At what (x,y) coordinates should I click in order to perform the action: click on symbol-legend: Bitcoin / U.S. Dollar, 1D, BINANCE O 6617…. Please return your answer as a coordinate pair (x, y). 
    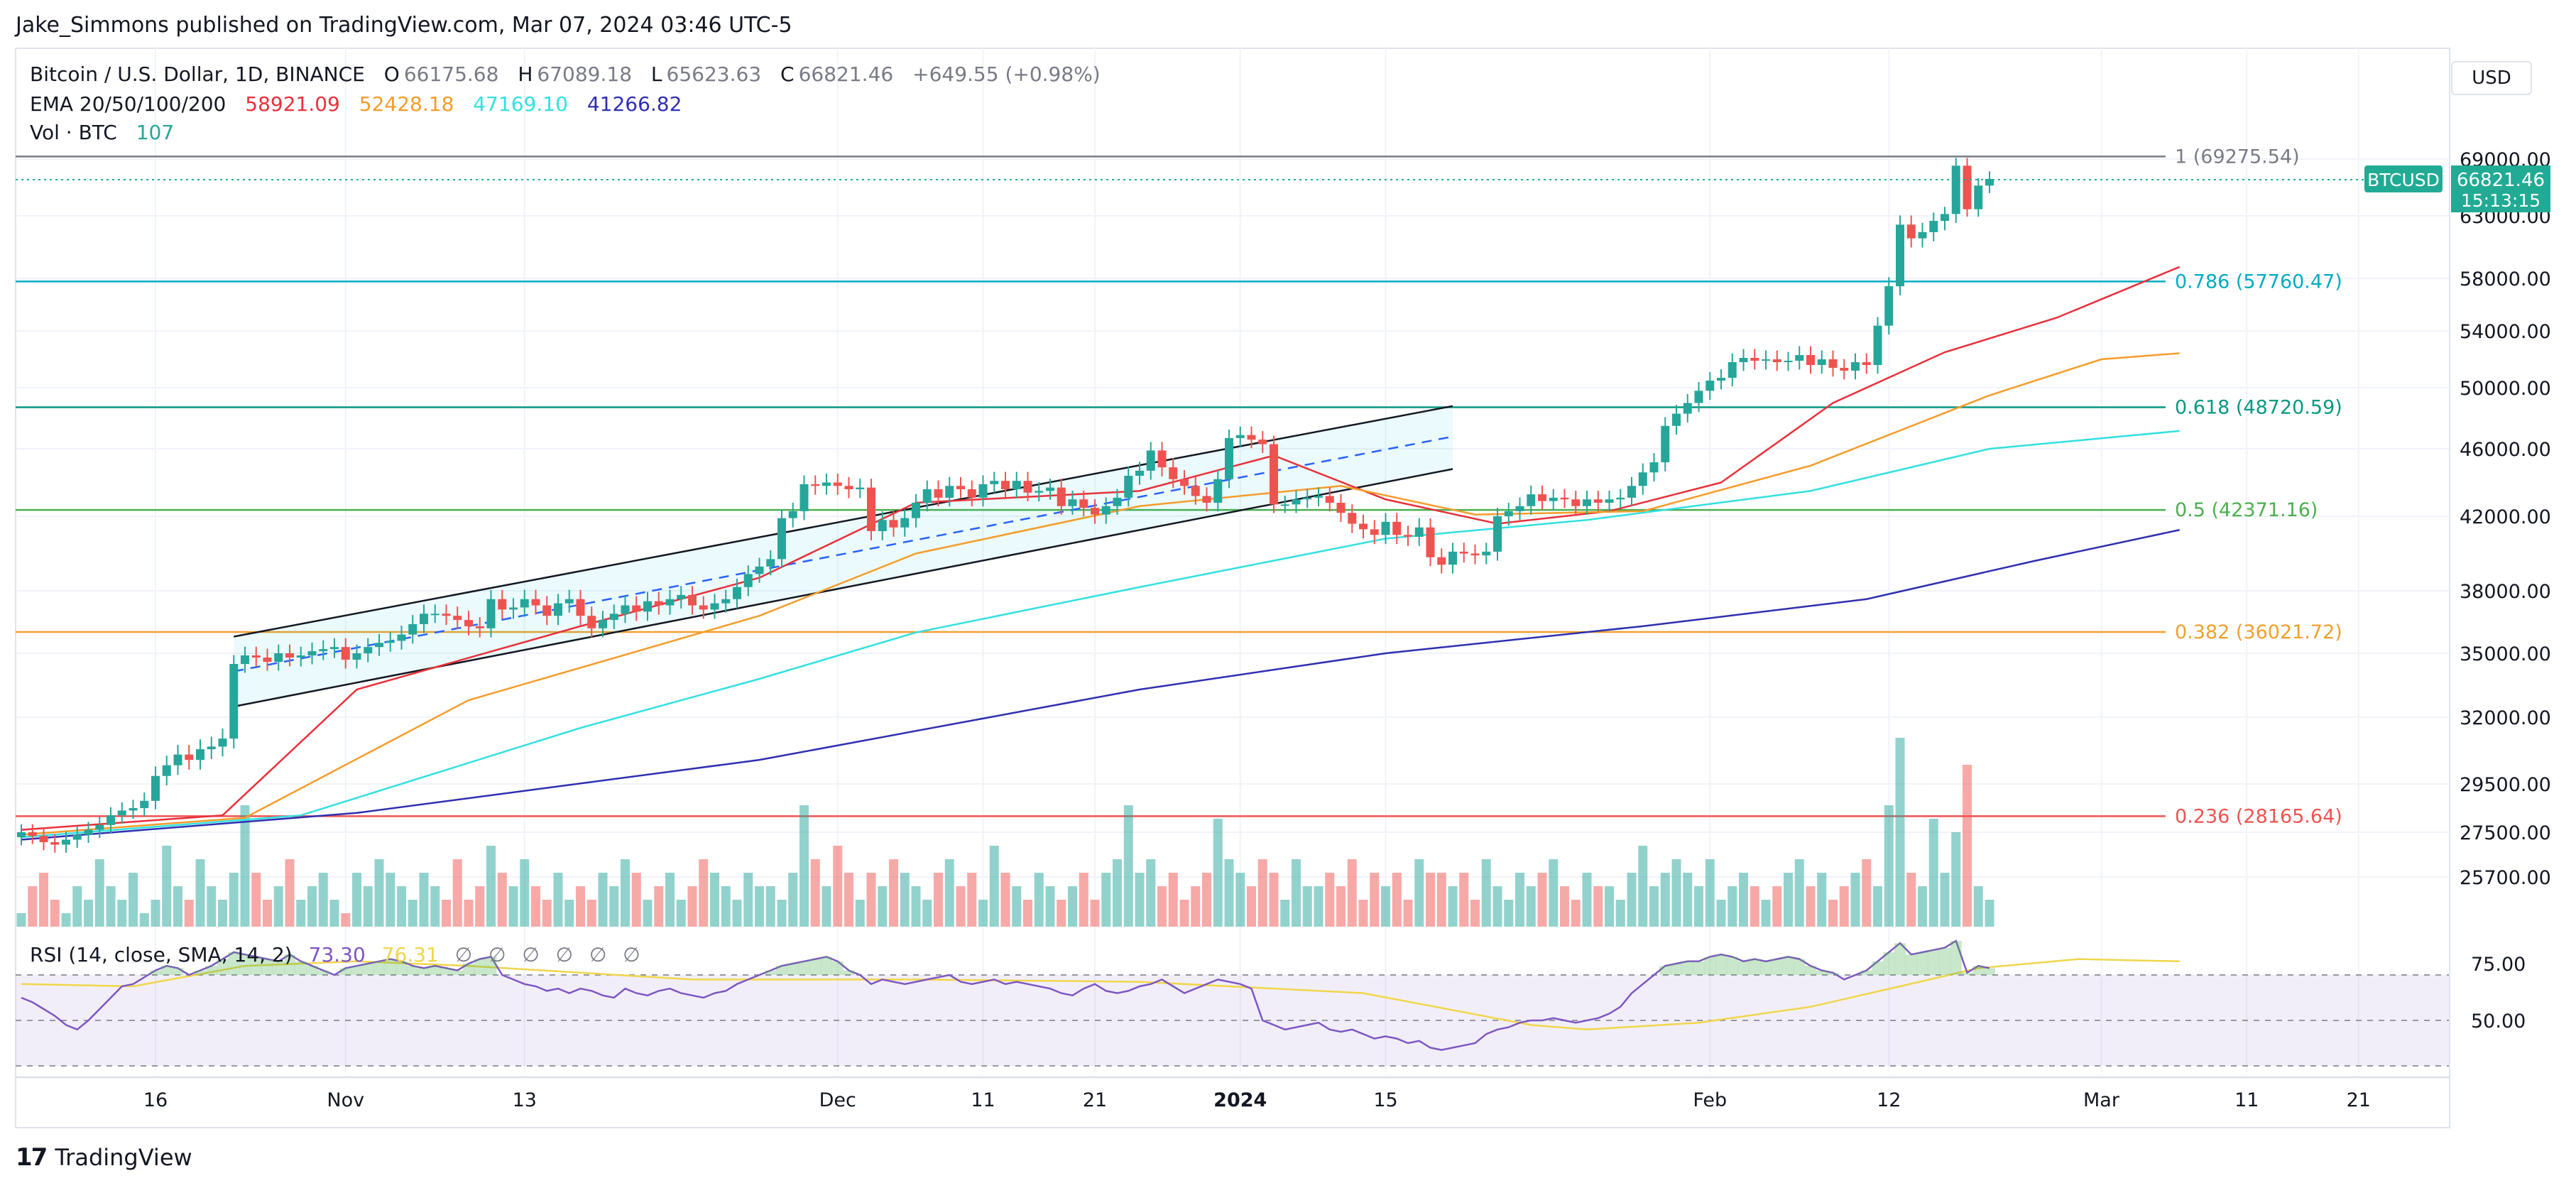
    Looking at the image, I should click on (565, 74).